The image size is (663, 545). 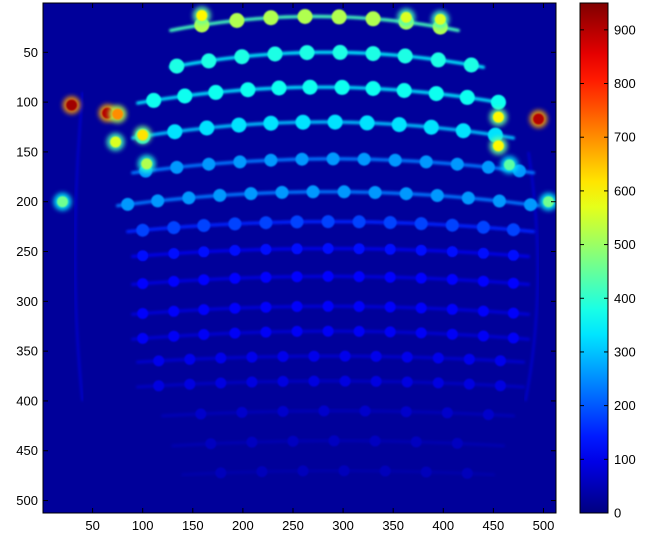 What do you see at coordinates (27, 201) in the screenshot?
I see `y-tick-label: 200` at bounding box center [27, 201].